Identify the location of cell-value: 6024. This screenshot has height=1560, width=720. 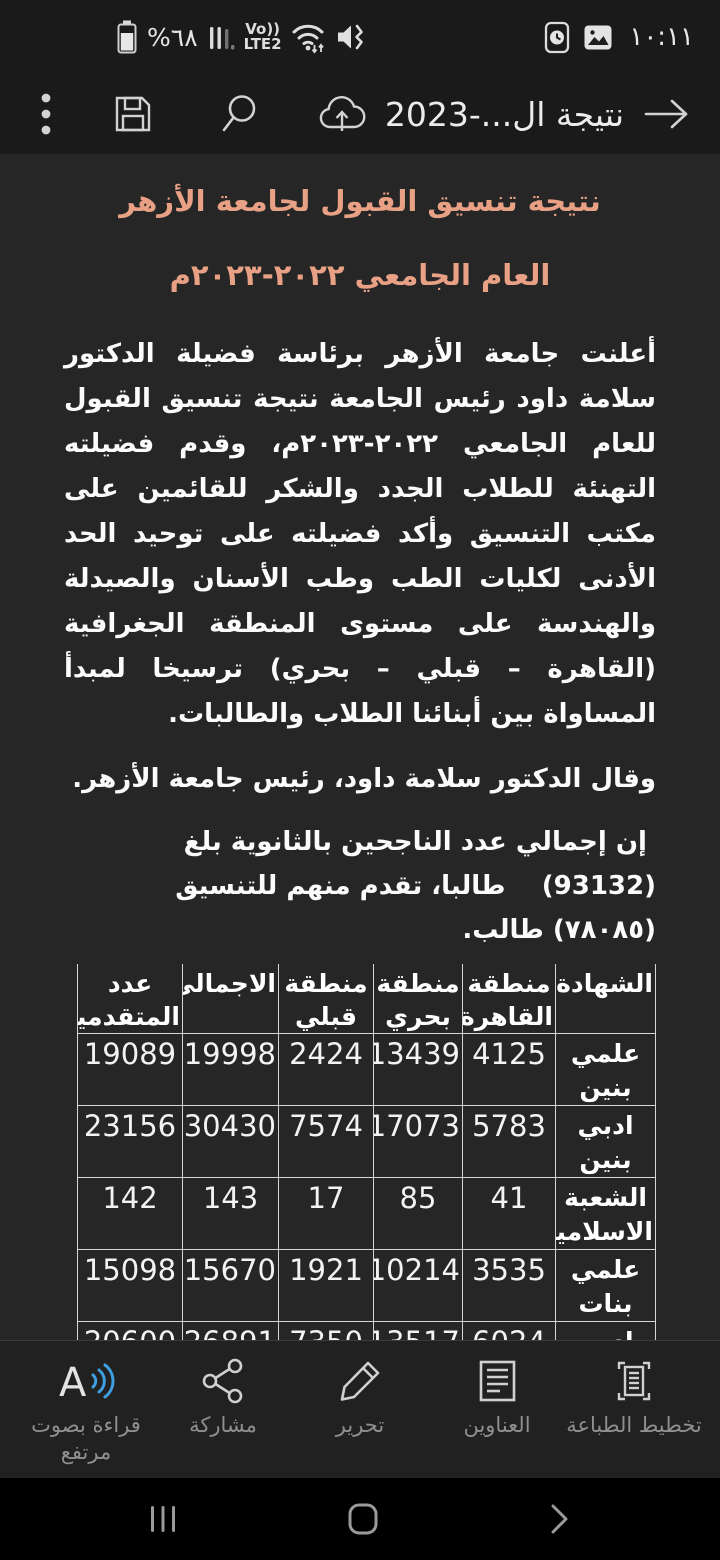
(509, 1330).